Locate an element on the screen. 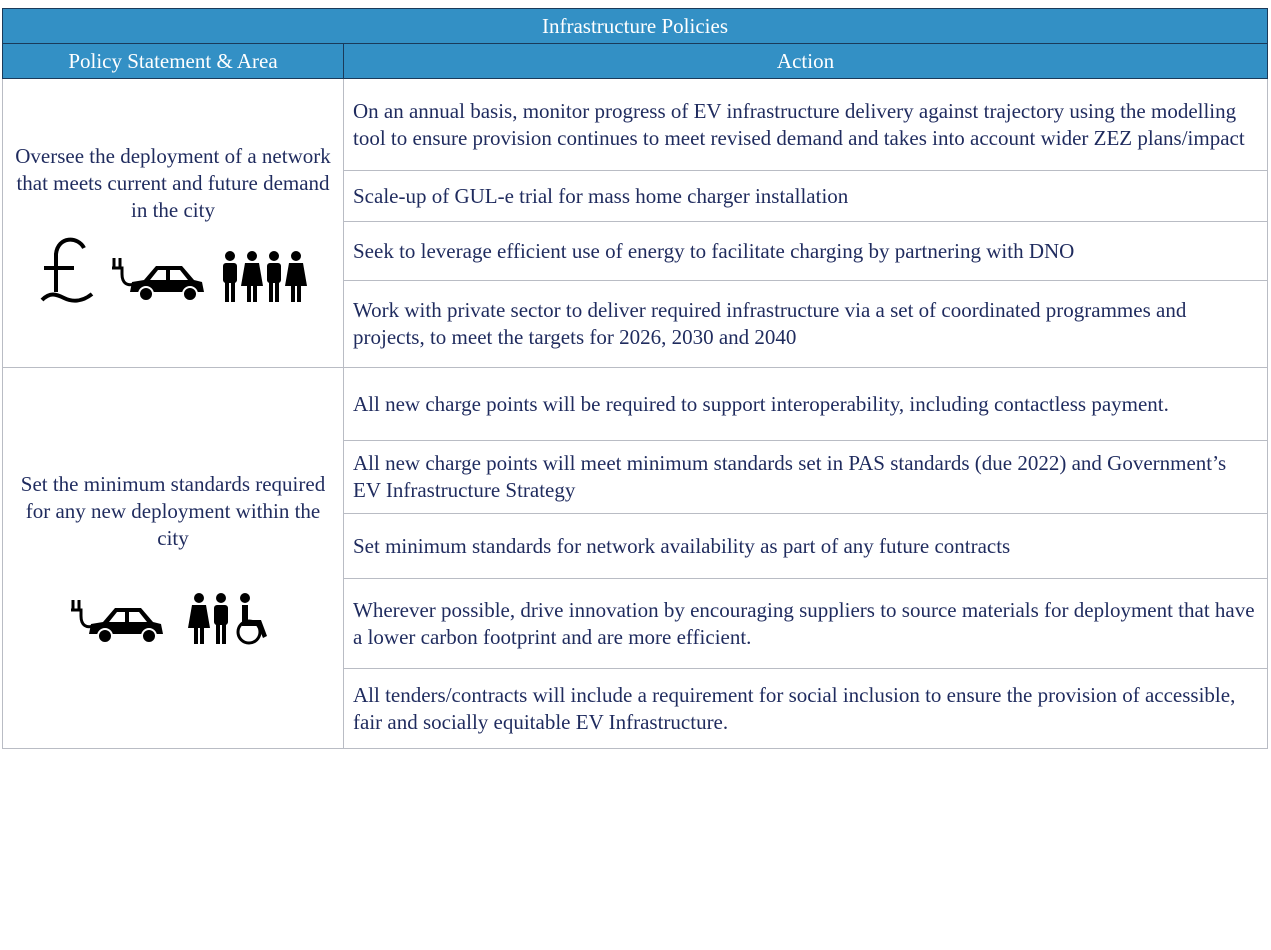 The image size is (1271, 950). people-wheelchair-icon is located at coordinates (227, 618).